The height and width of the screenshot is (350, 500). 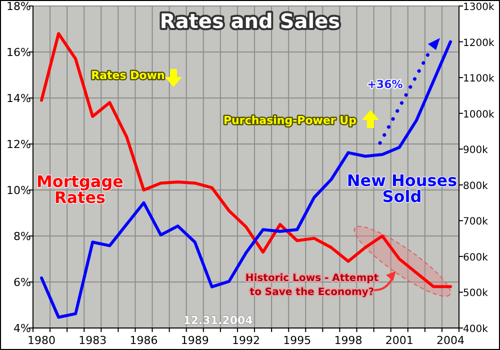 What do you see at coordinates (385, 84) in the screenshot?
I see `annotation: +36%` at bounding box center [385, 84].